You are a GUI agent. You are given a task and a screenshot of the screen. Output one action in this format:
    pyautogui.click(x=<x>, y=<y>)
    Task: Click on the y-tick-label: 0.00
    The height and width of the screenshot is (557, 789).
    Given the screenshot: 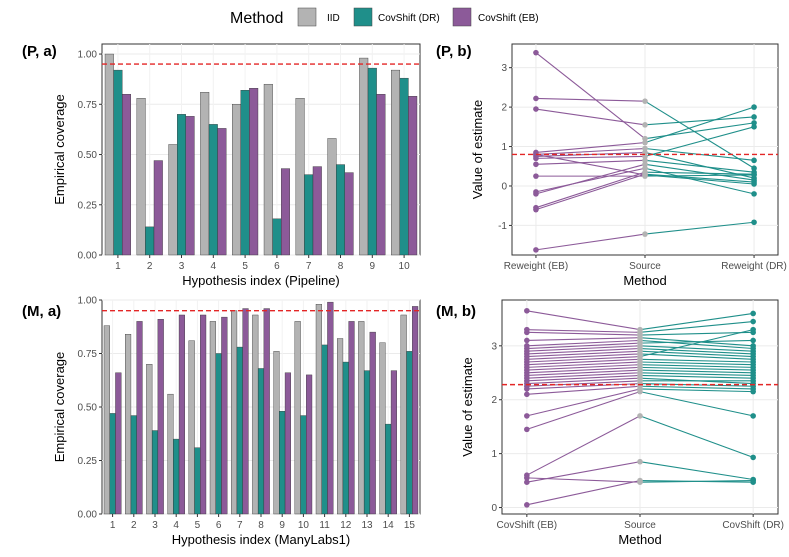 What is the action you would take?
    pyautogui.click(x=88, y=256)
    